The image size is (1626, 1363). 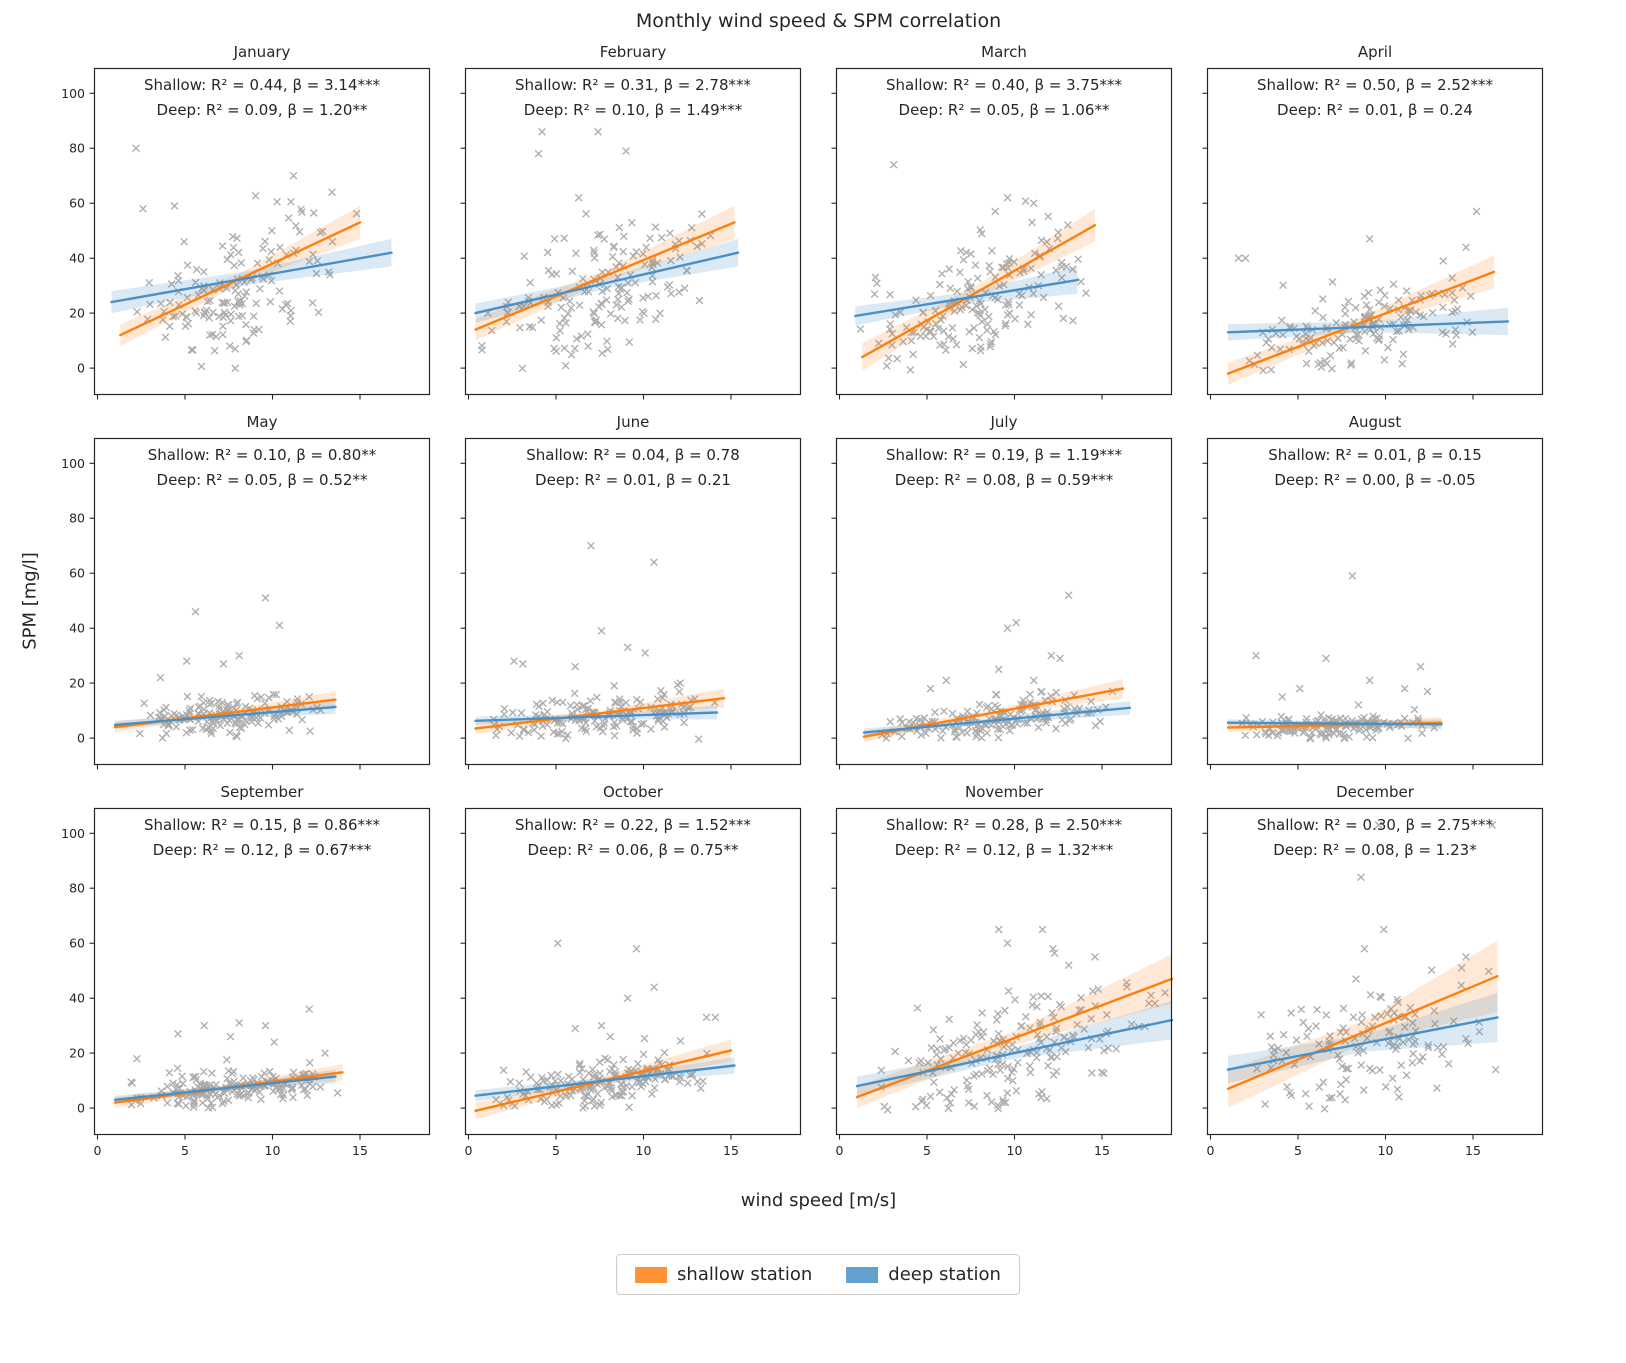 I want to click on subplot-september: 0 5 10 15 0 20 40 60 80 100, so click(x=246, y=982).